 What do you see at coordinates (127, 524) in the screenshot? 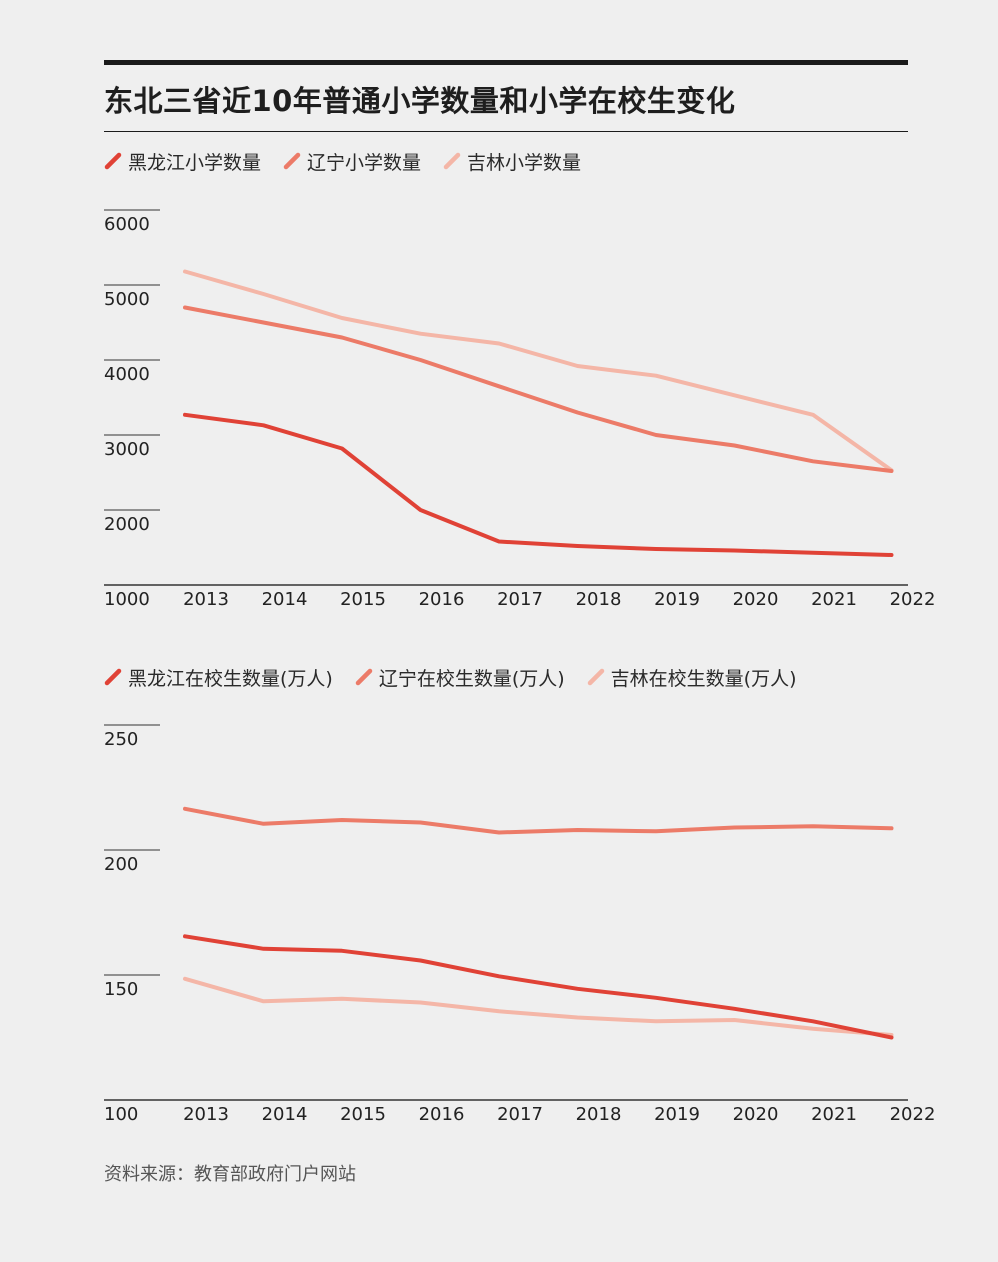
I see `y-tick-label: 2000` at bounding box center [127, 524].